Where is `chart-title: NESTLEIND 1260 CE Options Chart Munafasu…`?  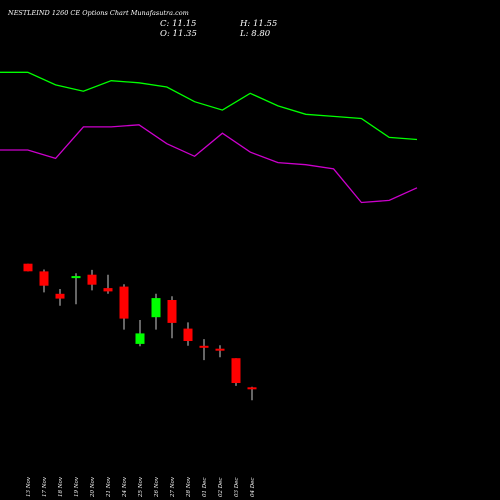 chart-title: NESTLEIND 1260 CE Options Chart Munafasu… is located at coordinates (98, 13).